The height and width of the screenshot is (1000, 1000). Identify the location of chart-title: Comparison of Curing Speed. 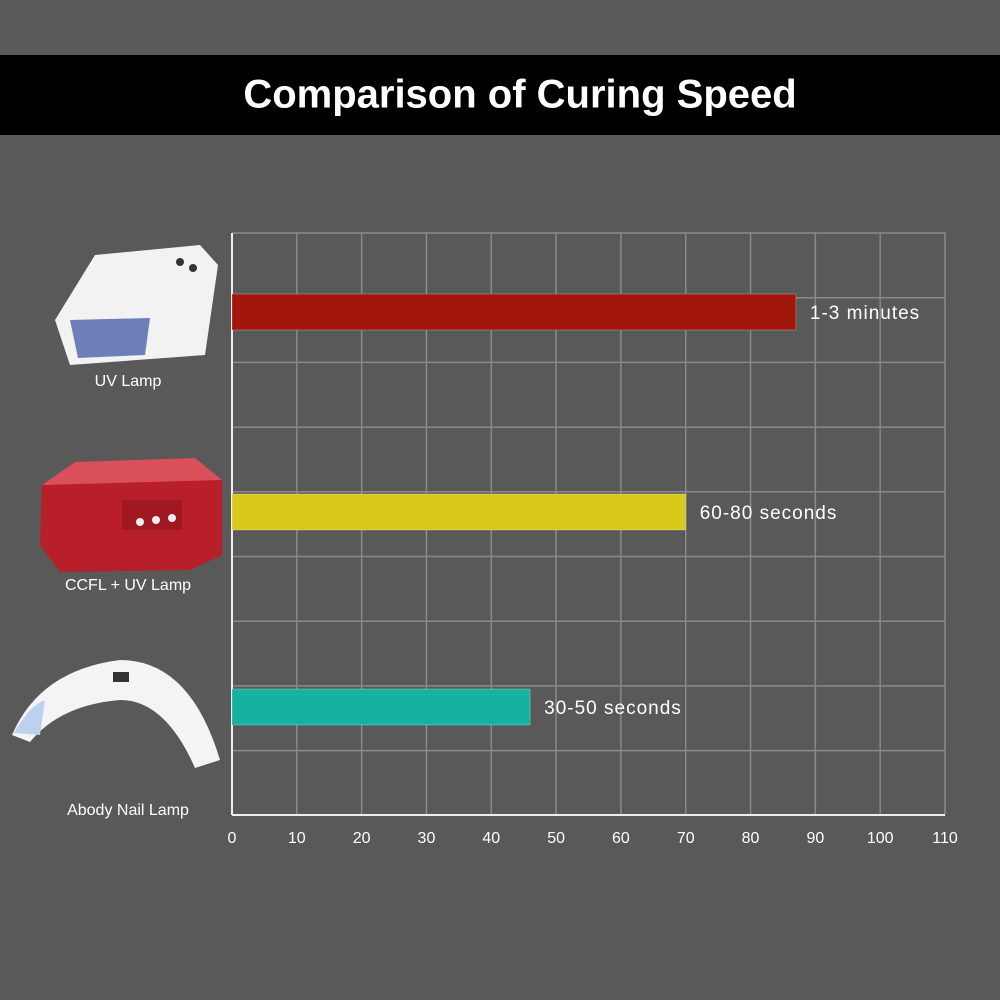
(519, 95).